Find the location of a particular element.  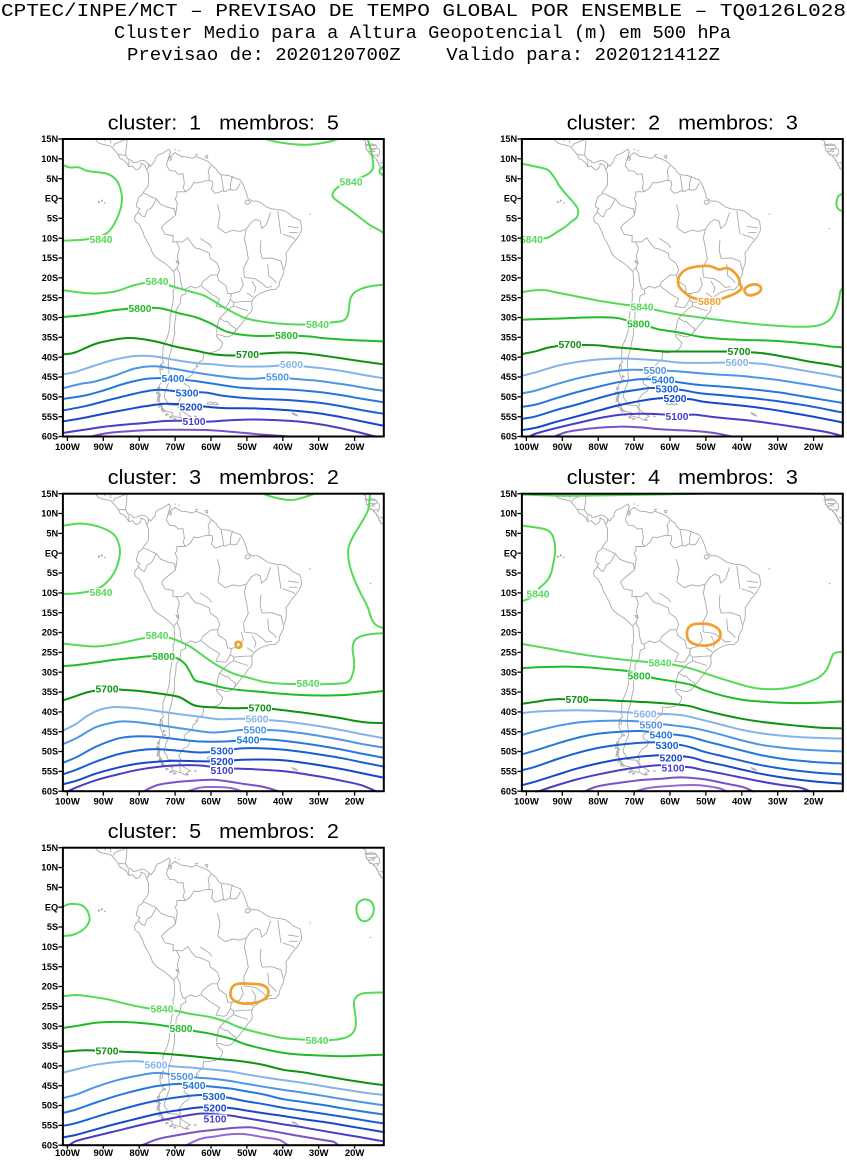

svg-text: 5700 is located at coordinates (107, 1052).